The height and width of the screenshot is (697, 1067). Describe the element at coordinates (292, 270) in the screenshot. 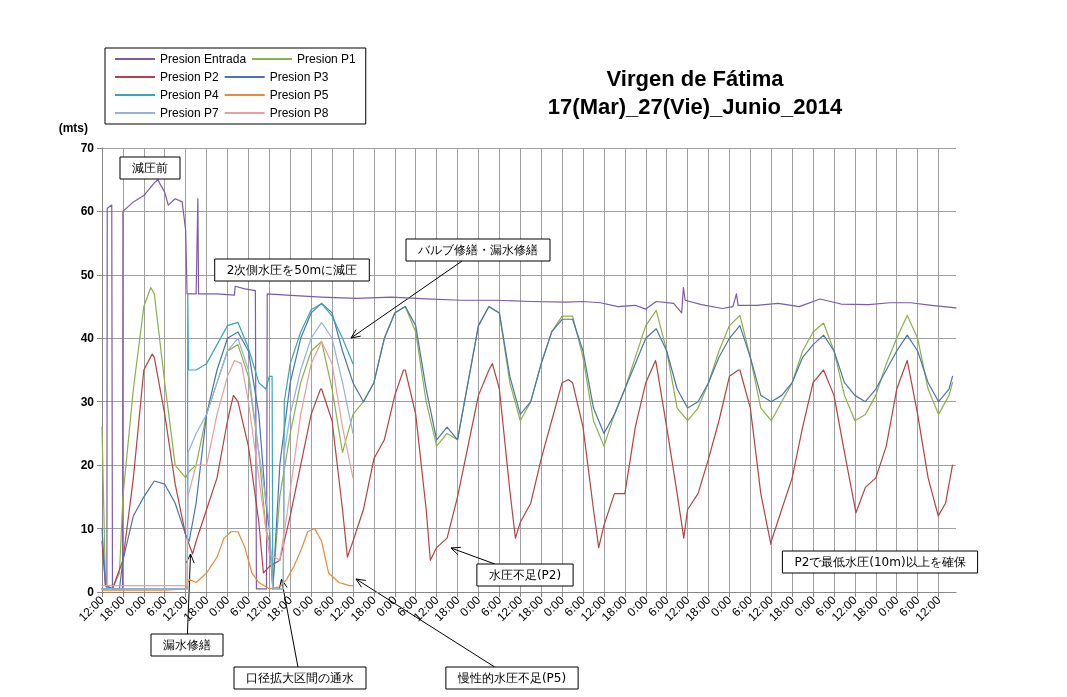

I see `annotation: 2次側水圧を50mに減圧` at that location.